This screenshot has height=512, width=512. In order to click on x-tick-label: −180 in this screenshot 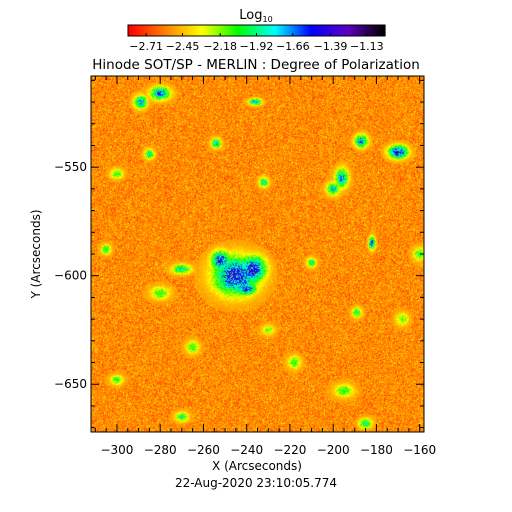, I will do `click(376, 450)`.